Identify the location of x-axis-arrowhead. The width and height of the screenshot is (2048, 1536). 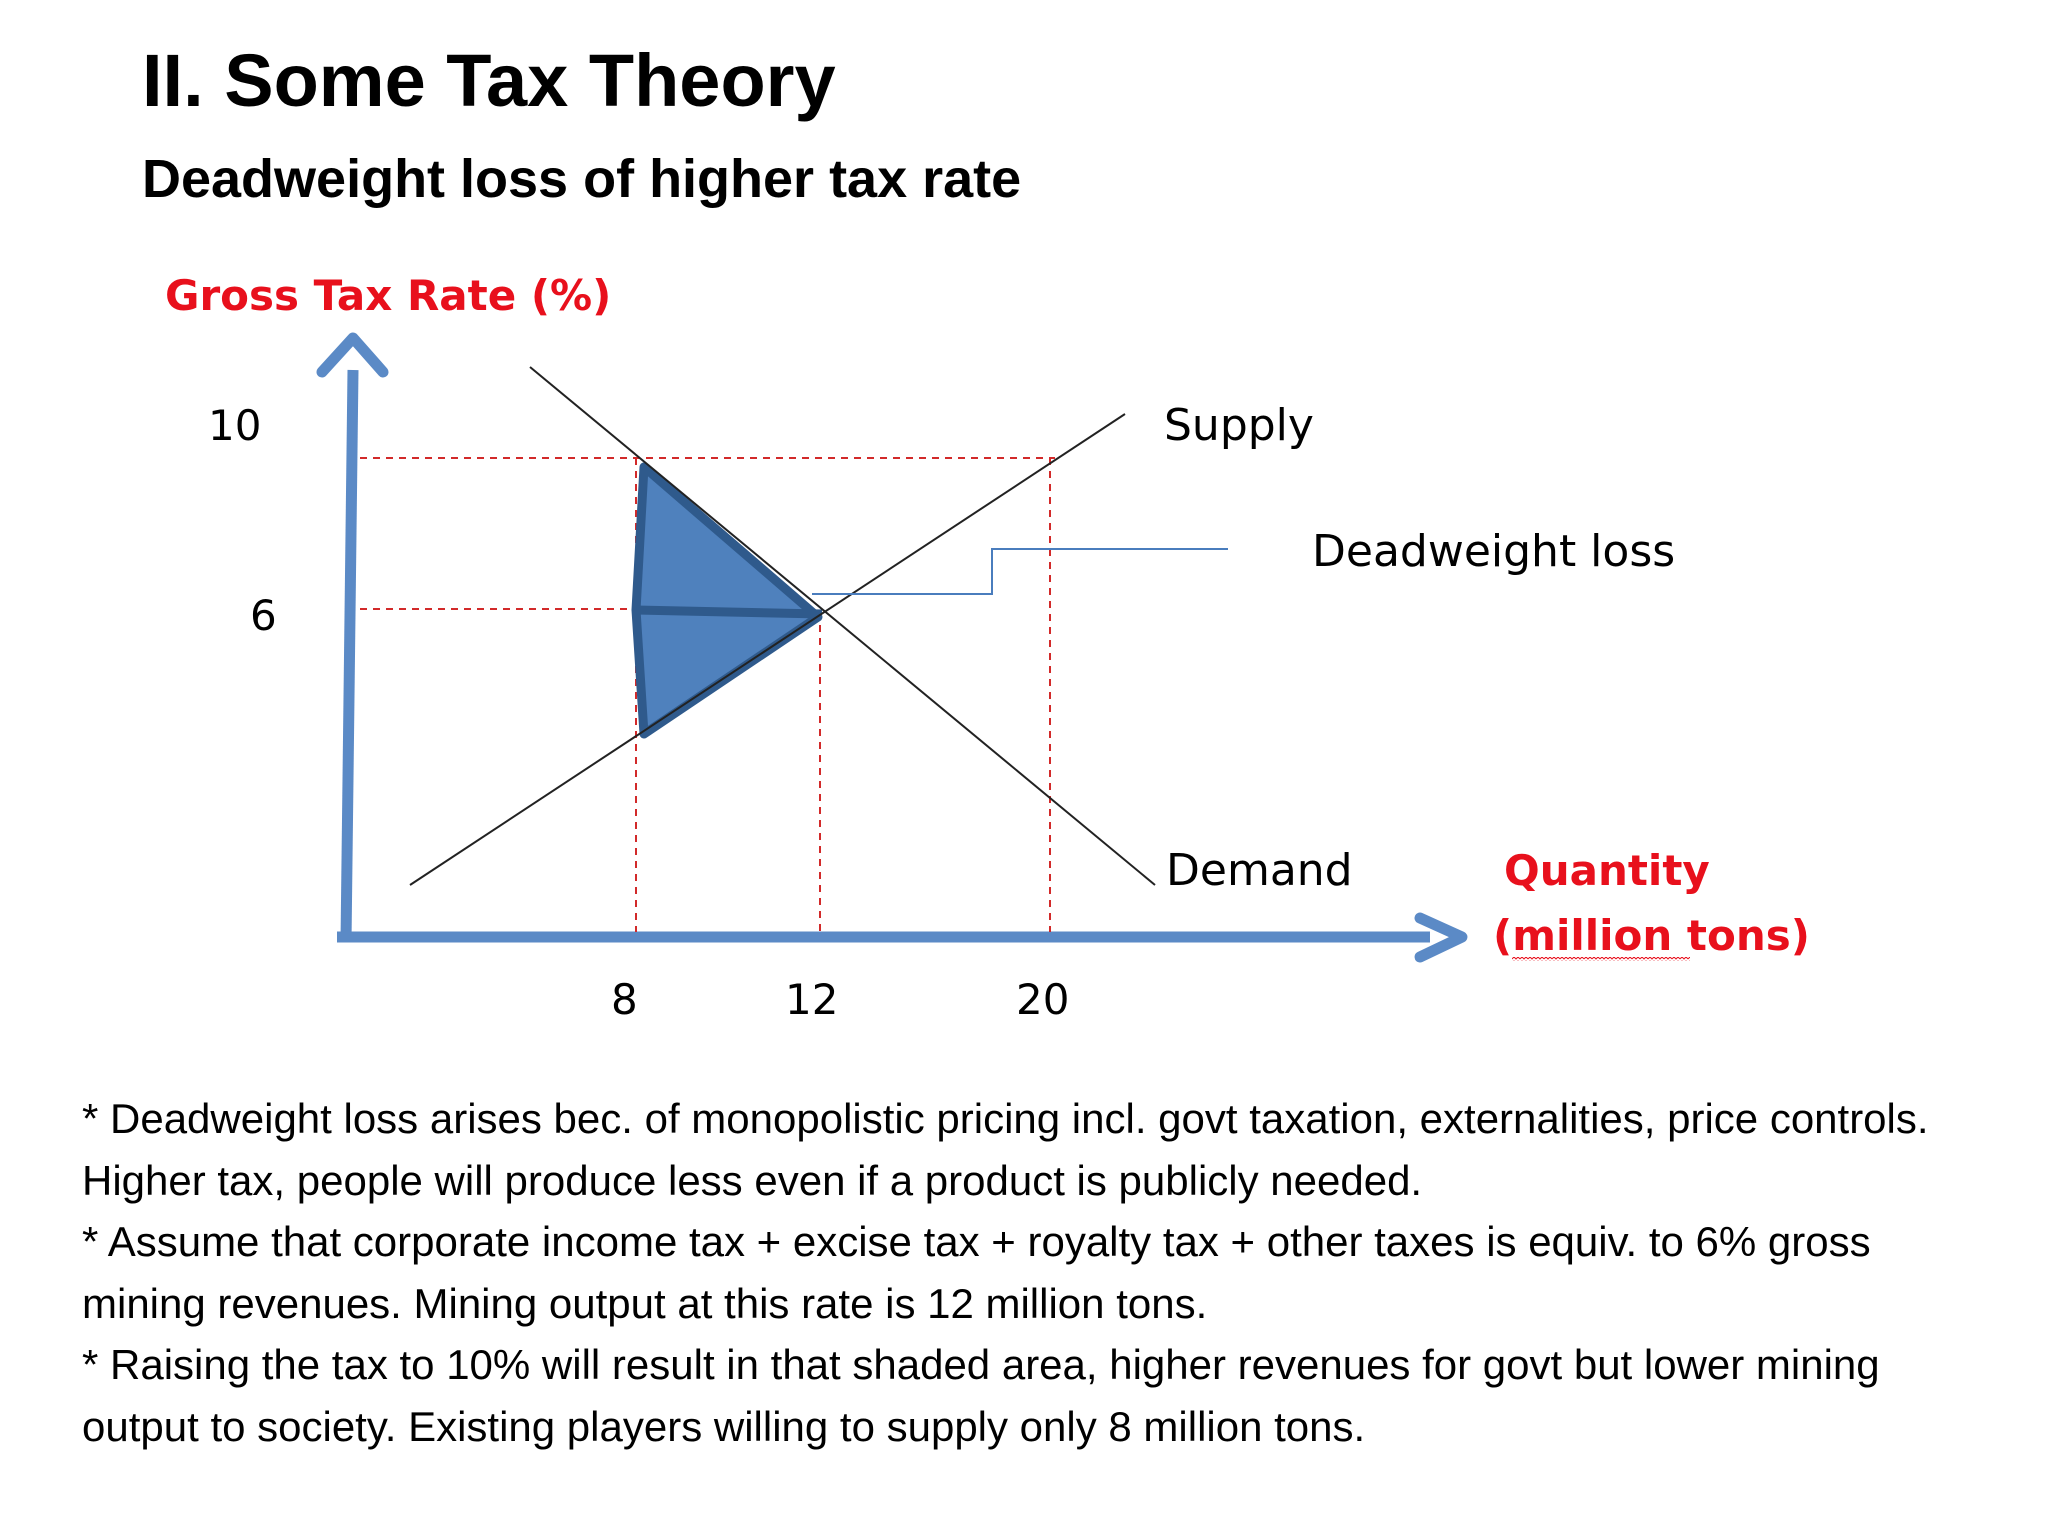
(1441, 937).